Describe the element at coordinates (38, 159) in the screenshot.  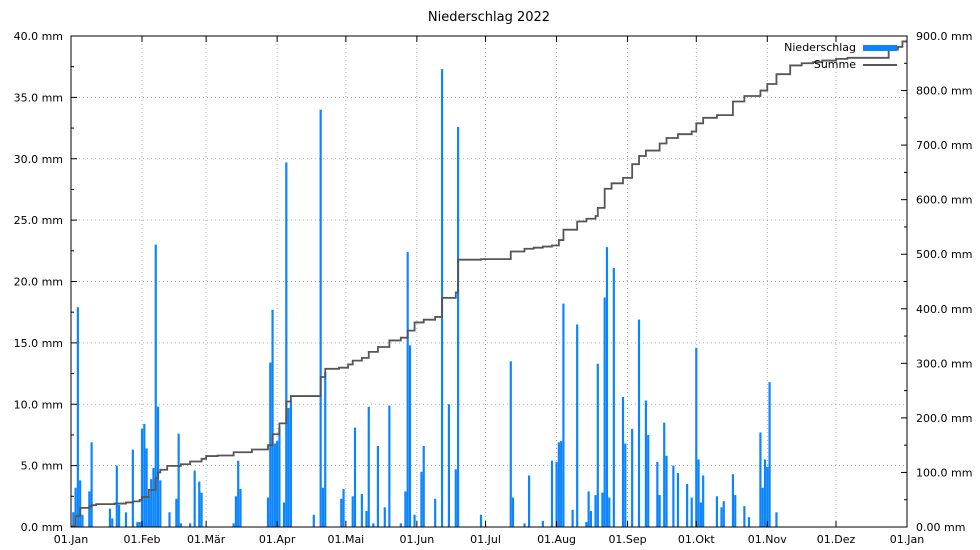
I see `y-left-tick-label: 30.0 mm` at that location.